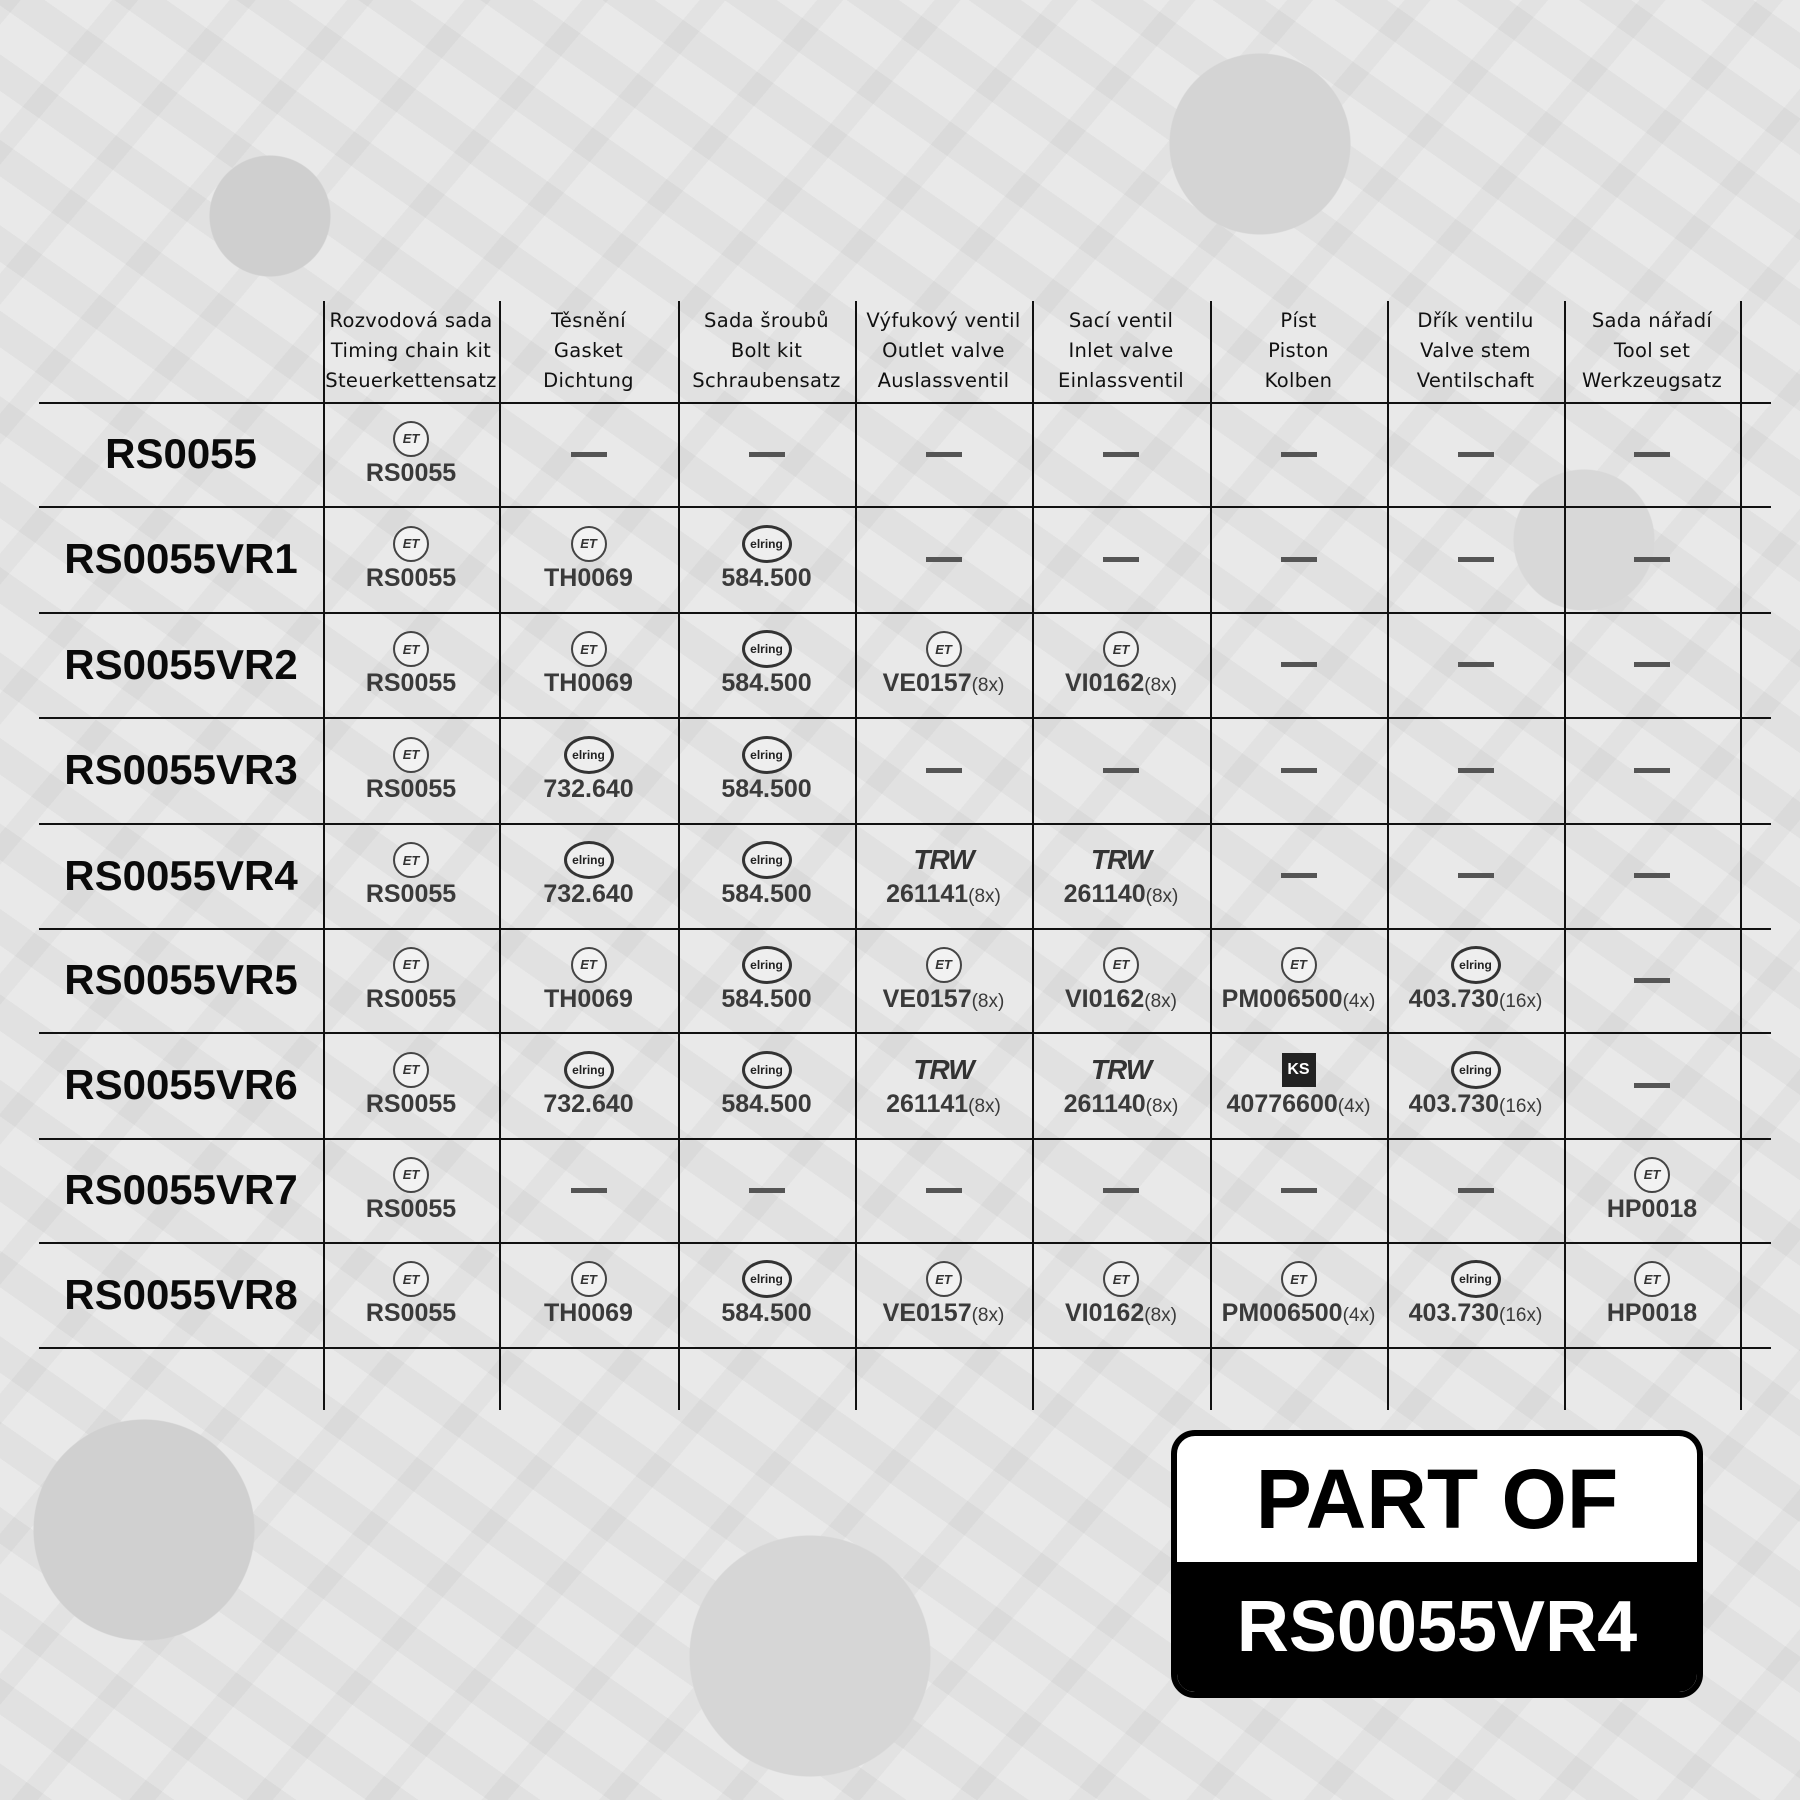  Describe the element at coordinates (927, 894) in the screenshot. I see `part-number-code: 261141` at that location.